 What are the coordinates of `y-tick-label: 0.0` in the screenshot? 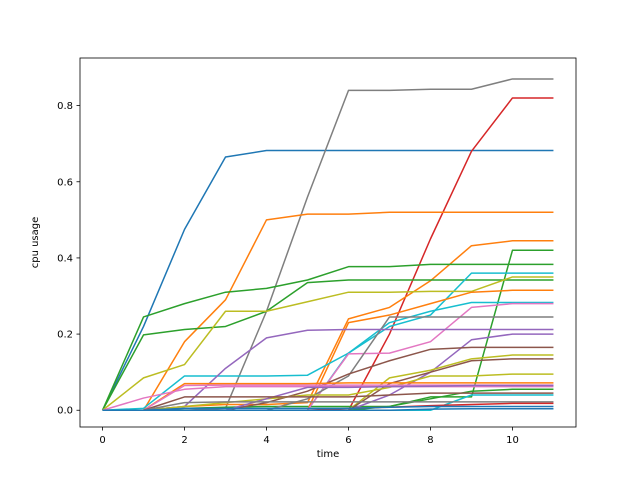 It's located at (65, 411).